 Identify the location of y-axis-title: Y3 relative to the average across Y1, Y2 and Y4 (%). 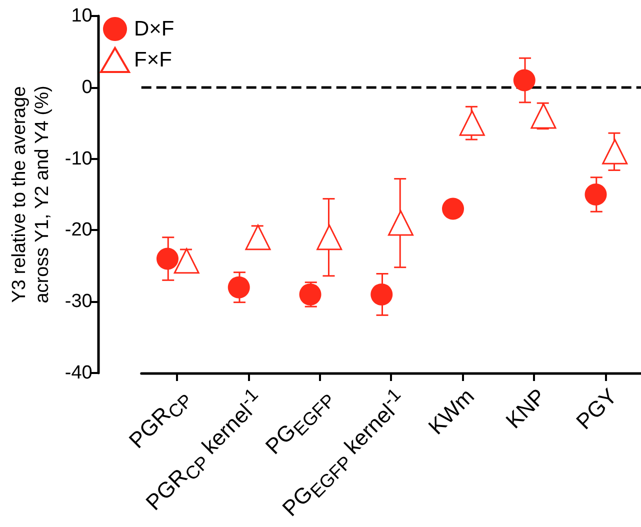
(31, 195).